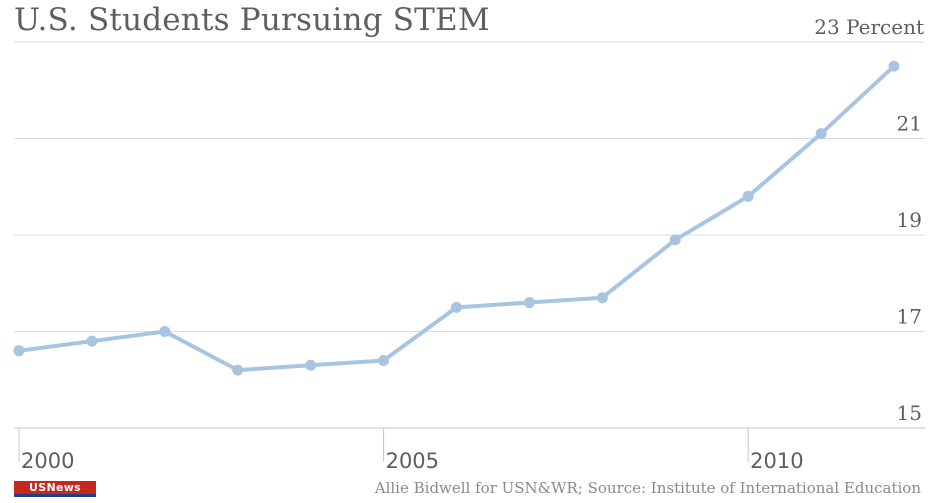  I want to click on y-tick-label-23: 23 Percent, so click(869, 27).